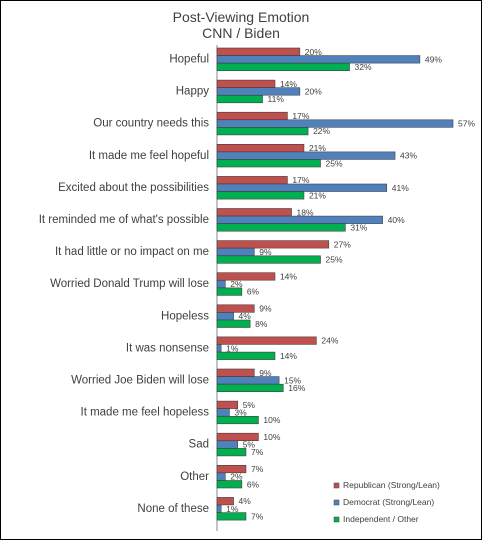 The image size is (482, 540). Describe the element at coordinates (167, 348) in the screenshot. I see `category-label: It was nonsense` at that location.